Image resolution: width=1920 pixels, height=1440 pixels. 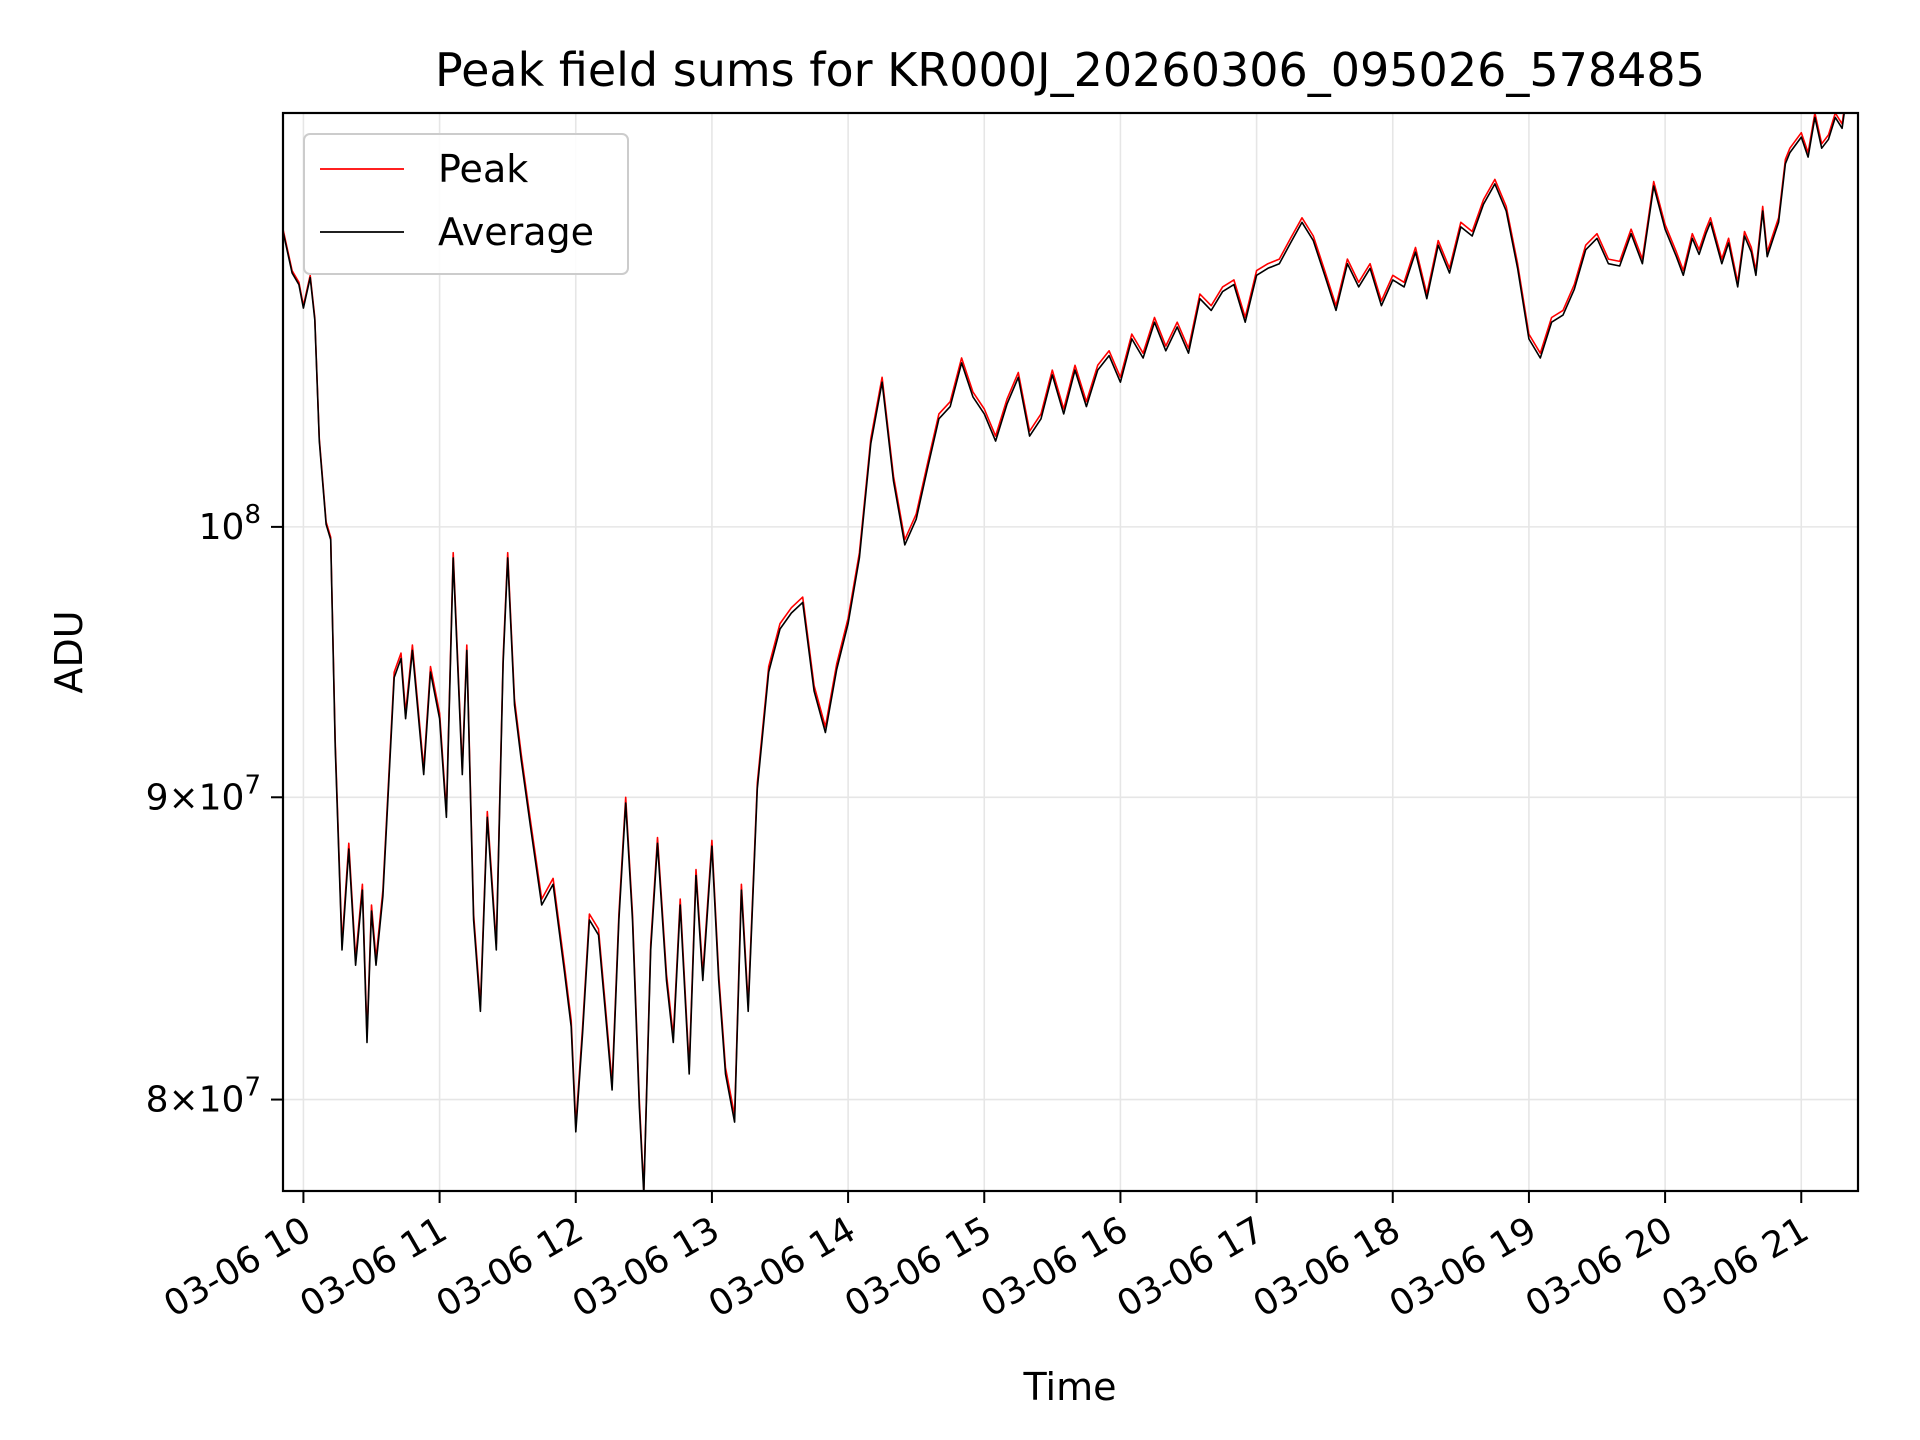 I want to click on x-tick-label: 03-06 12, so click(x=510, y=1267).